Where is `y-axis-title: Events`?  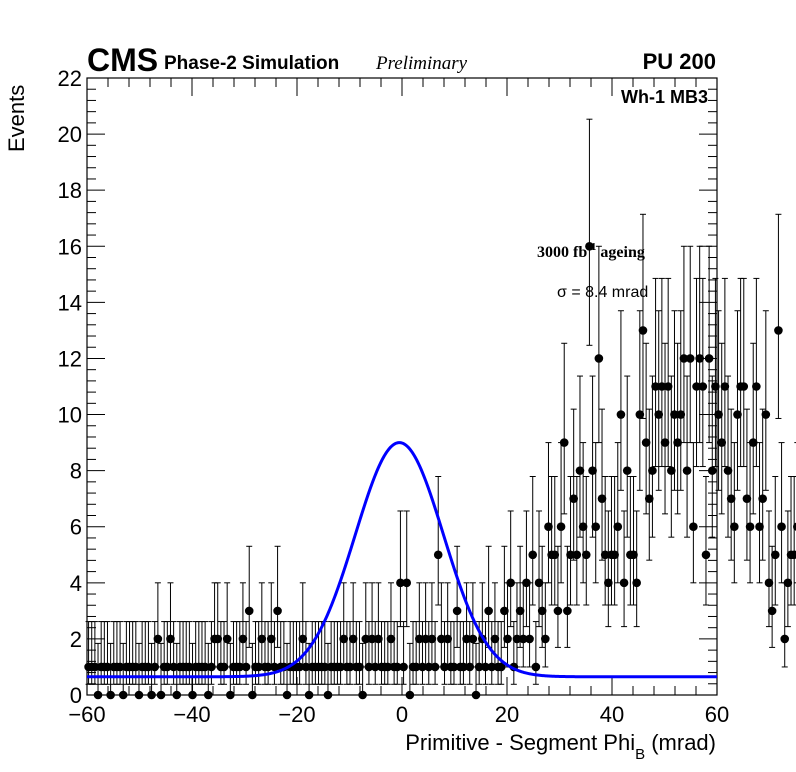 y-axis-title: Events is located at coordinates (16, 118).